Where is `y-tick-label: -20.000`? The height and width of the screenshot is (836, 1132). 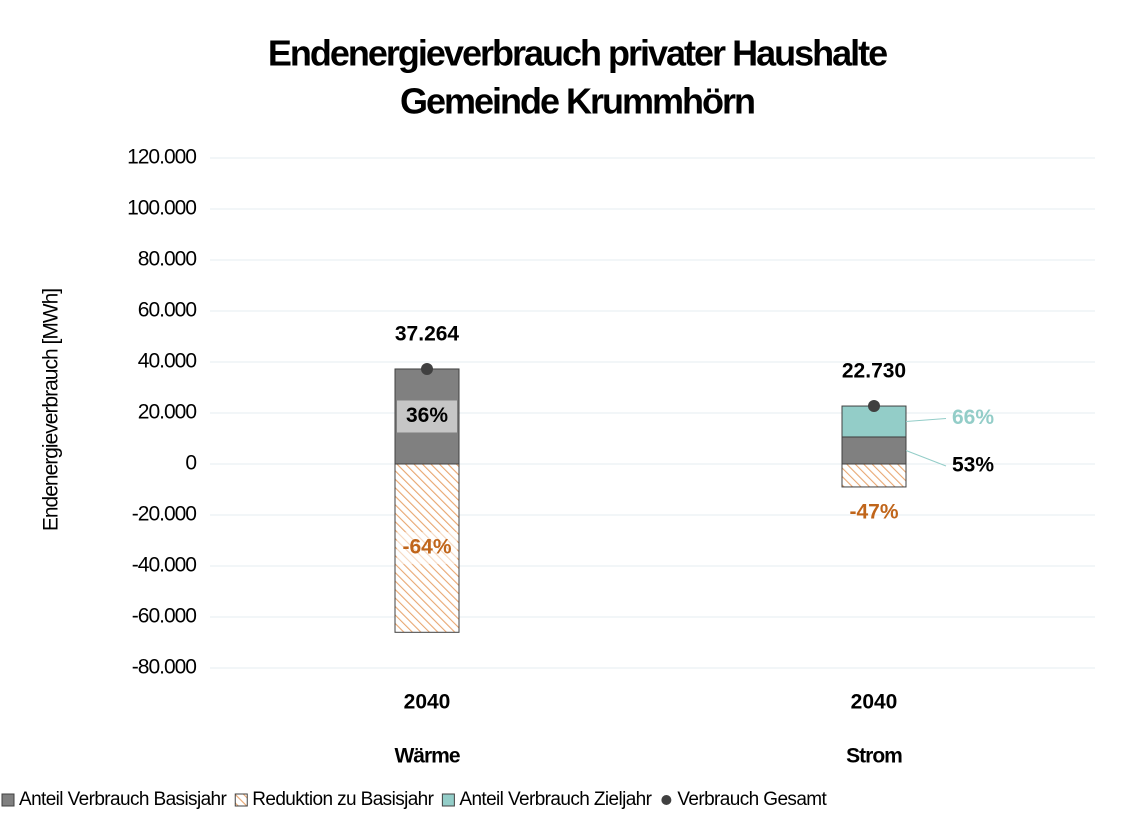
y-tick-label: -20.000 is located at coordinates (164, 514).